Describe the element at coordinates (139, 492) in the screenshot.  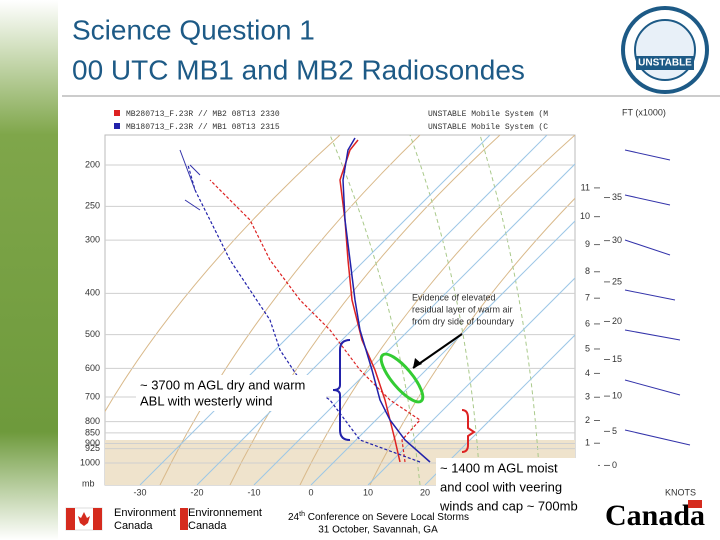
I see `temperature-tick-label: -30` at that location.